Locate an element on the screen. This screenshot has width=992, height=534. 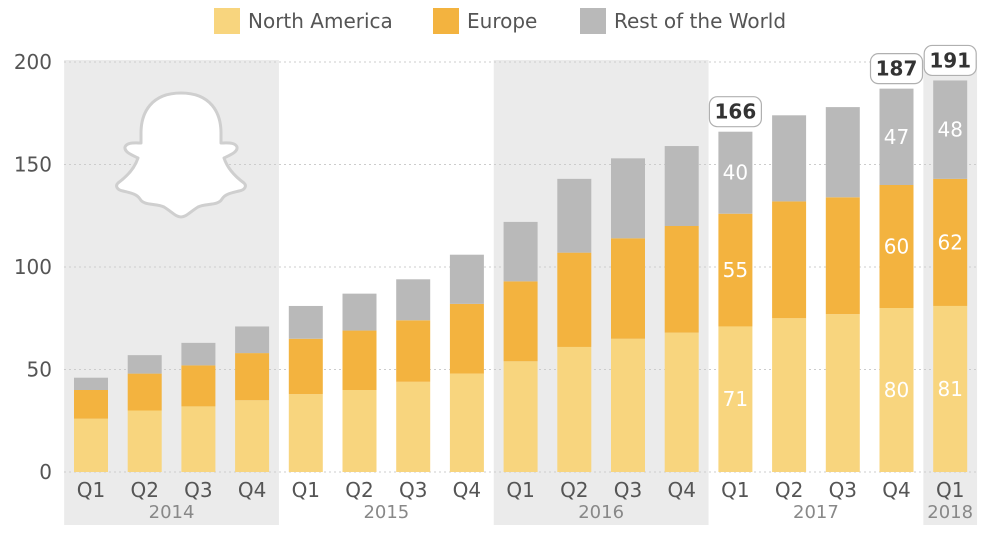
year-label: 2017 is located at coordinates (816, 512).